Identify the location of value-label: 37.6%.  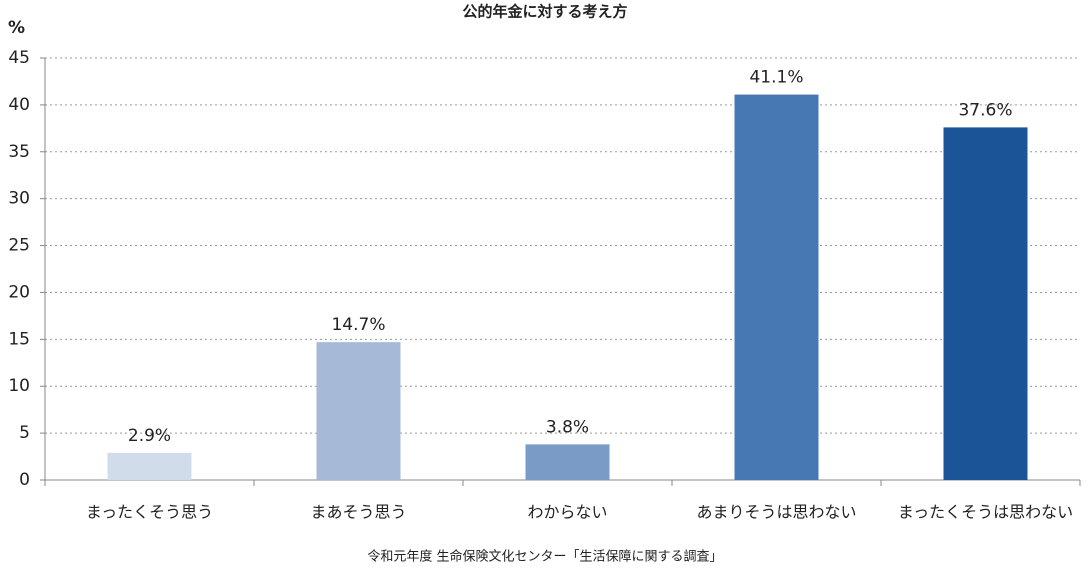
(985, 110).